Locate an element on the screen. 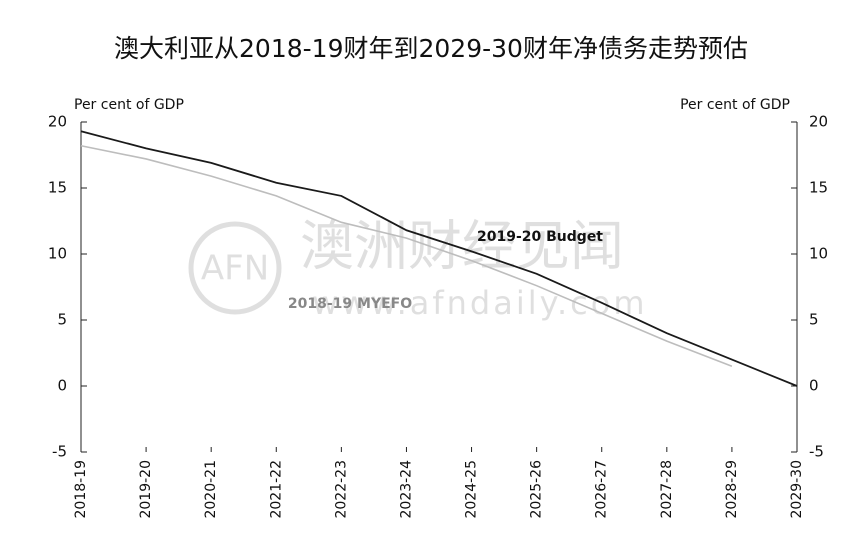 This screenshot has width=862, height=539. x-tick-label: 2025-26 is located at coordinates (537, 489).